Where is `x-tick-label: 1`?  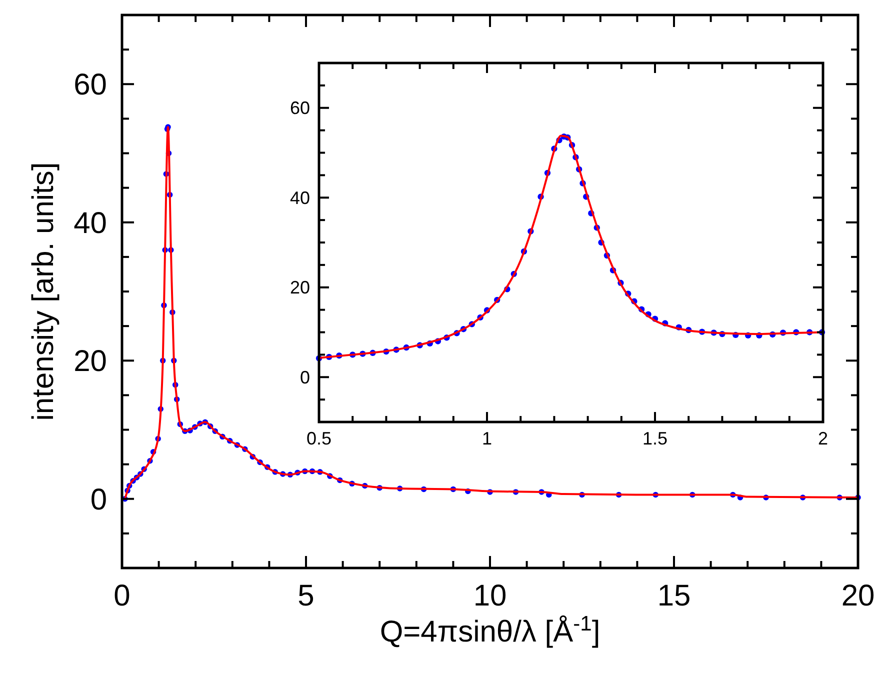
x-tick-label: 1 is located at coordinates (487, 438).